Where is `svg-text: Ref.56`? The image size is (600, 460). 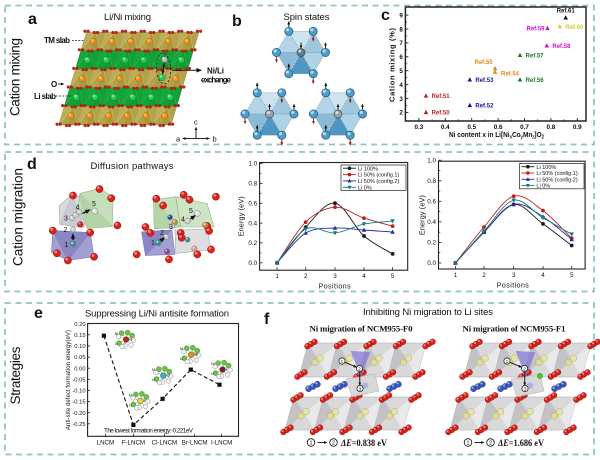 svg-text: Ref.56 is located at coordinates (535, 81).